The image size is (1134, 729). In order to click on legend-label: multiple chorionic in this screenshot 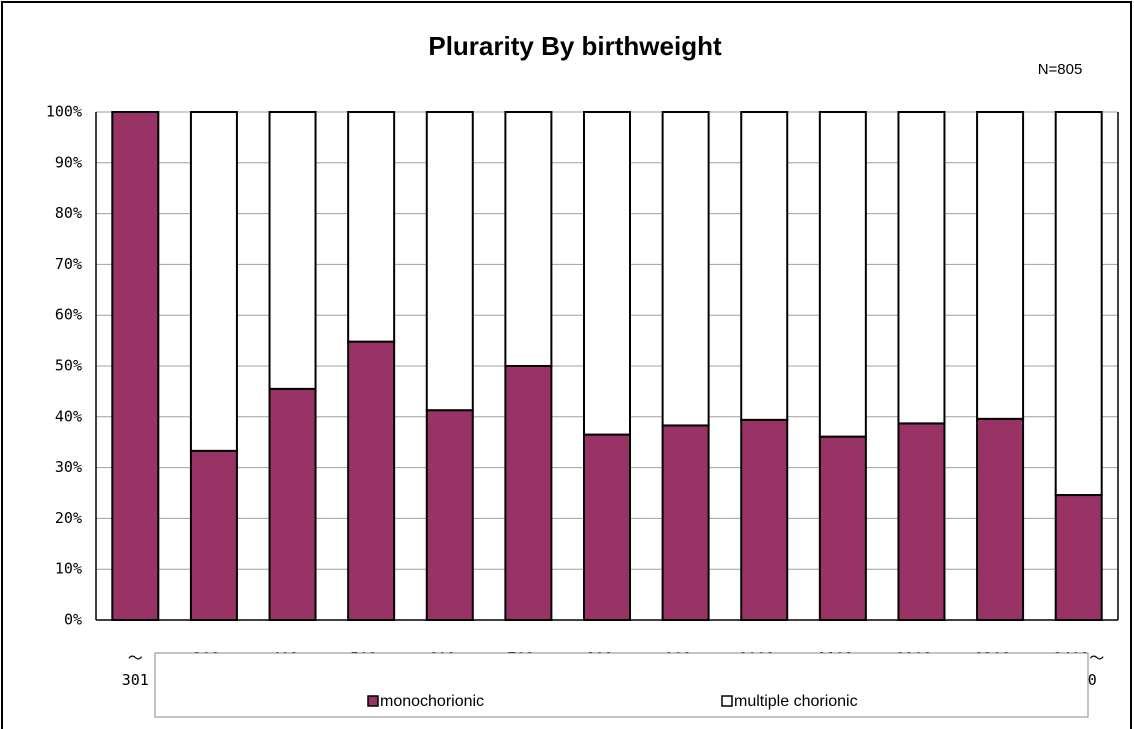, I will do `click(796, 701)`.